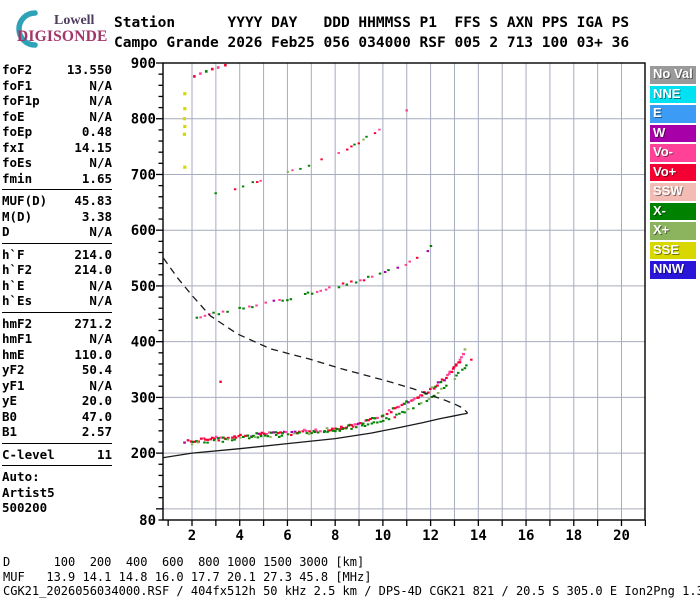  What do you see at coordinates (28, 492) in the screenshot?
I see `param-label: Artist5` at bounding box center [28, 492].